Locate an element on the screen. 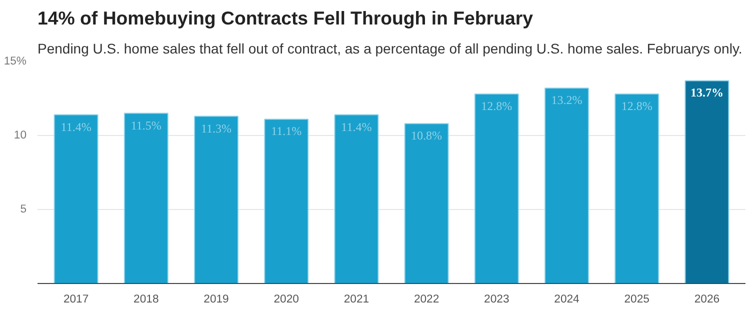  x-tick-label: 2026 is located at coordinates (707, 300).